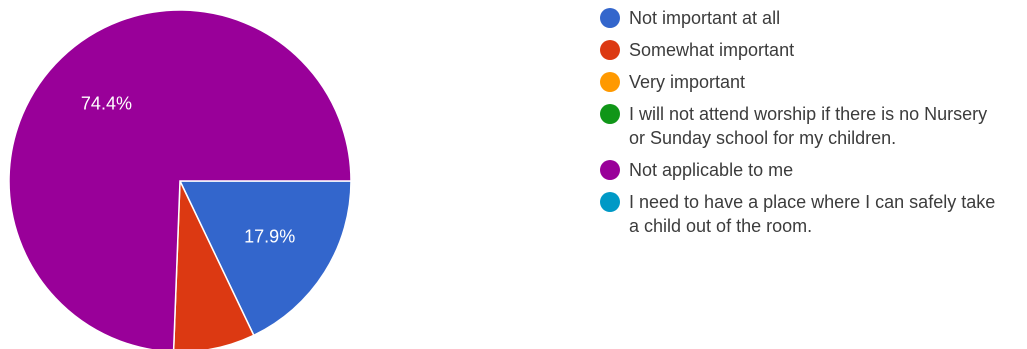 This screenshot has width=1027, height=349. What do you see at coordinates (810, 82) in the screenshot?
I see `legend-item-very-important: Very important` at bounding box center [810, 82].